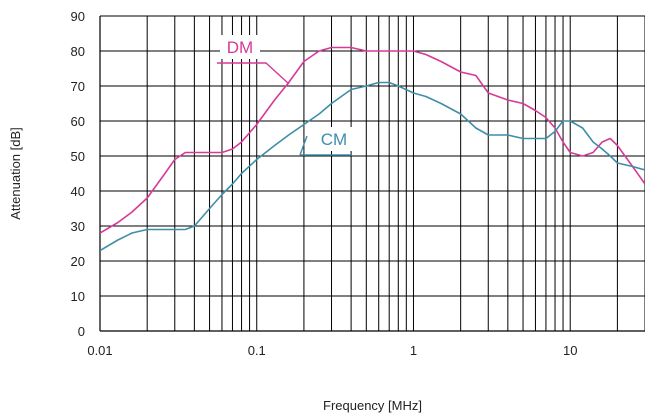  Describe the element at coordinates (78, 226) in the screenshot. I see `y-tick-label: 30` at that location.